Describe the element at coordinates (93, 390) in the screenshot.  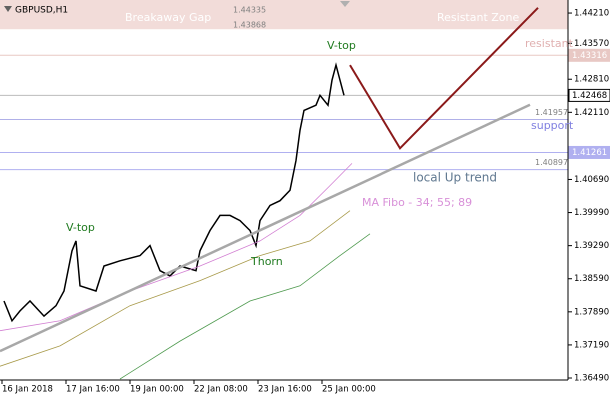
I see `x-tick-label: 17 Jan 16:00` at that location.